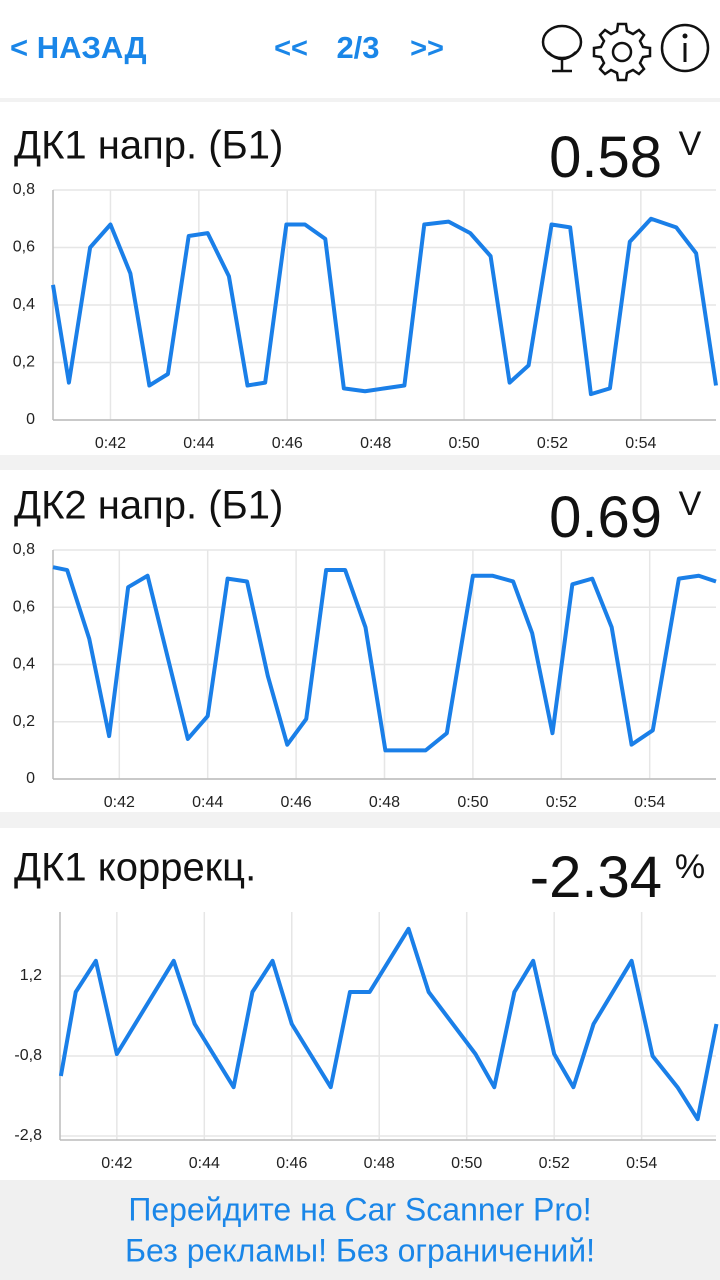 This screenshot has width=720, height=1280. What do you see at coordinates (605, 517) in the screenshot?
I see `current-value: 0.69` at bounding box center [605, 517].